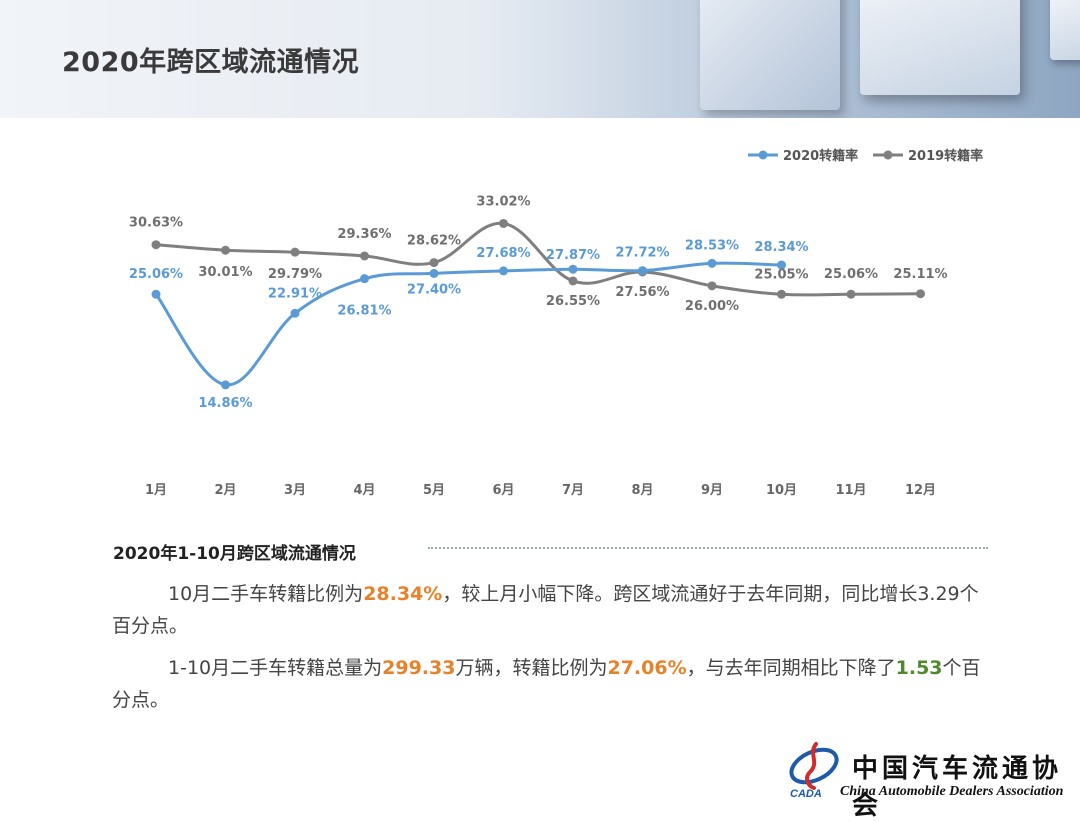  Describe the element at coordinates (545, 610) in the screenshot. I see `p1-text-c: ，较上月小幅下降。跨区域流通好于去年同期，同比增长3.29个百分点。` at that location.